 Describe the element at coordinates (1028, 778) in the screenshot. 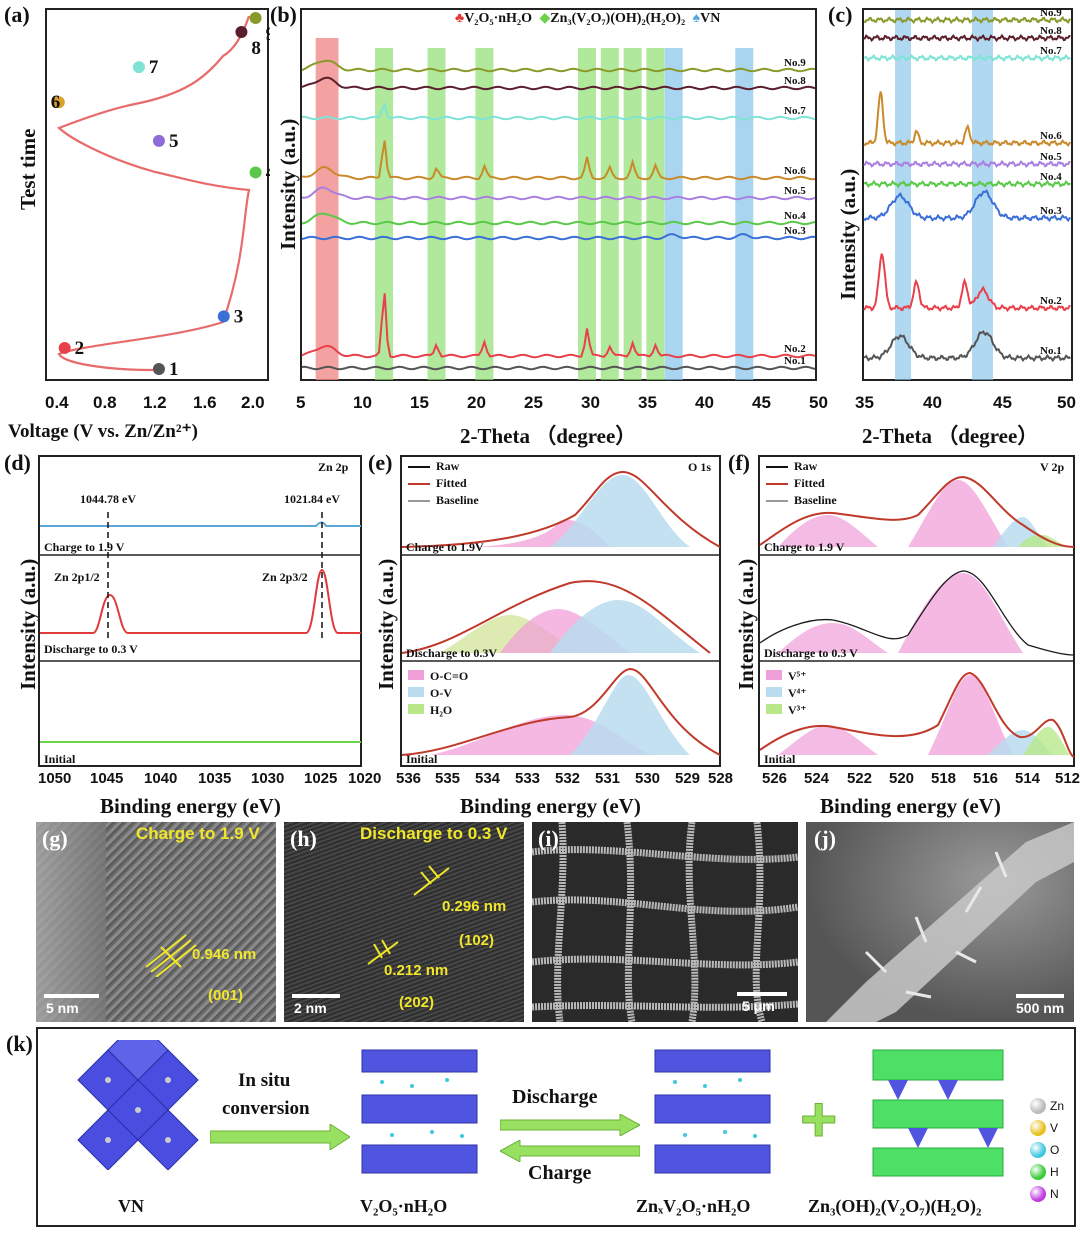

I see `f-xtick: 514` at that location.